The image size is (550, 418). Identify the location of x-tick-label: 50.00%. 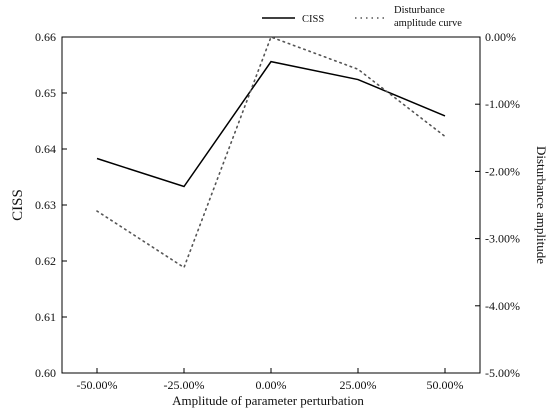
(445, 385).